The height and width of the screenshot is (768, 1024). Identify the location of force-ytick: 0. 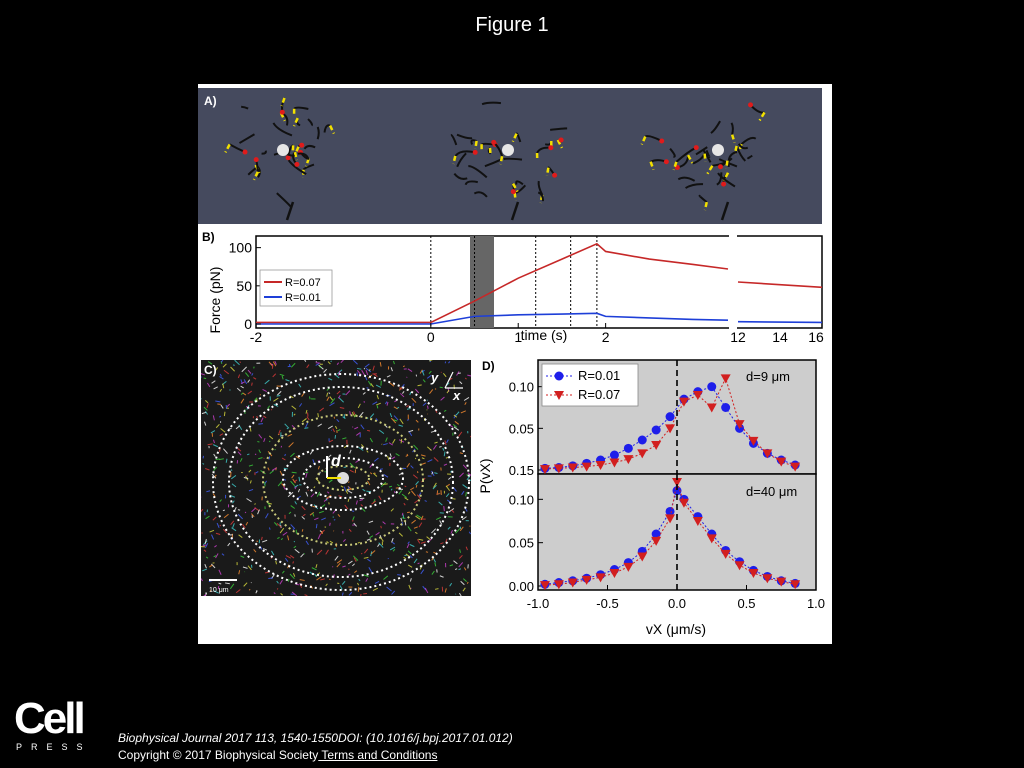
(248, 324).